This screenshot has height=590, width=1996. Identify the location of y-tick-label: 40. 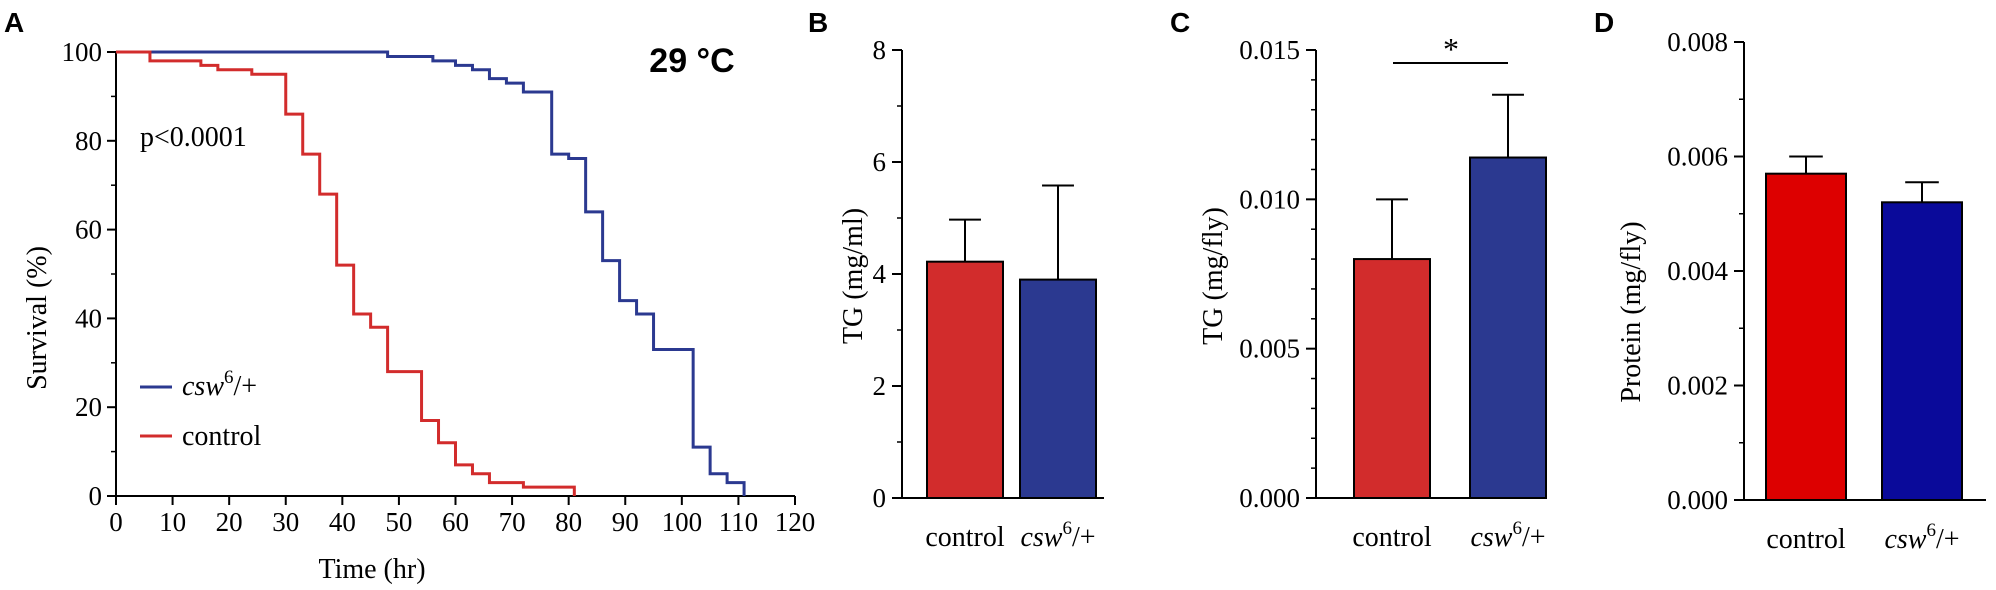
(88, 318).